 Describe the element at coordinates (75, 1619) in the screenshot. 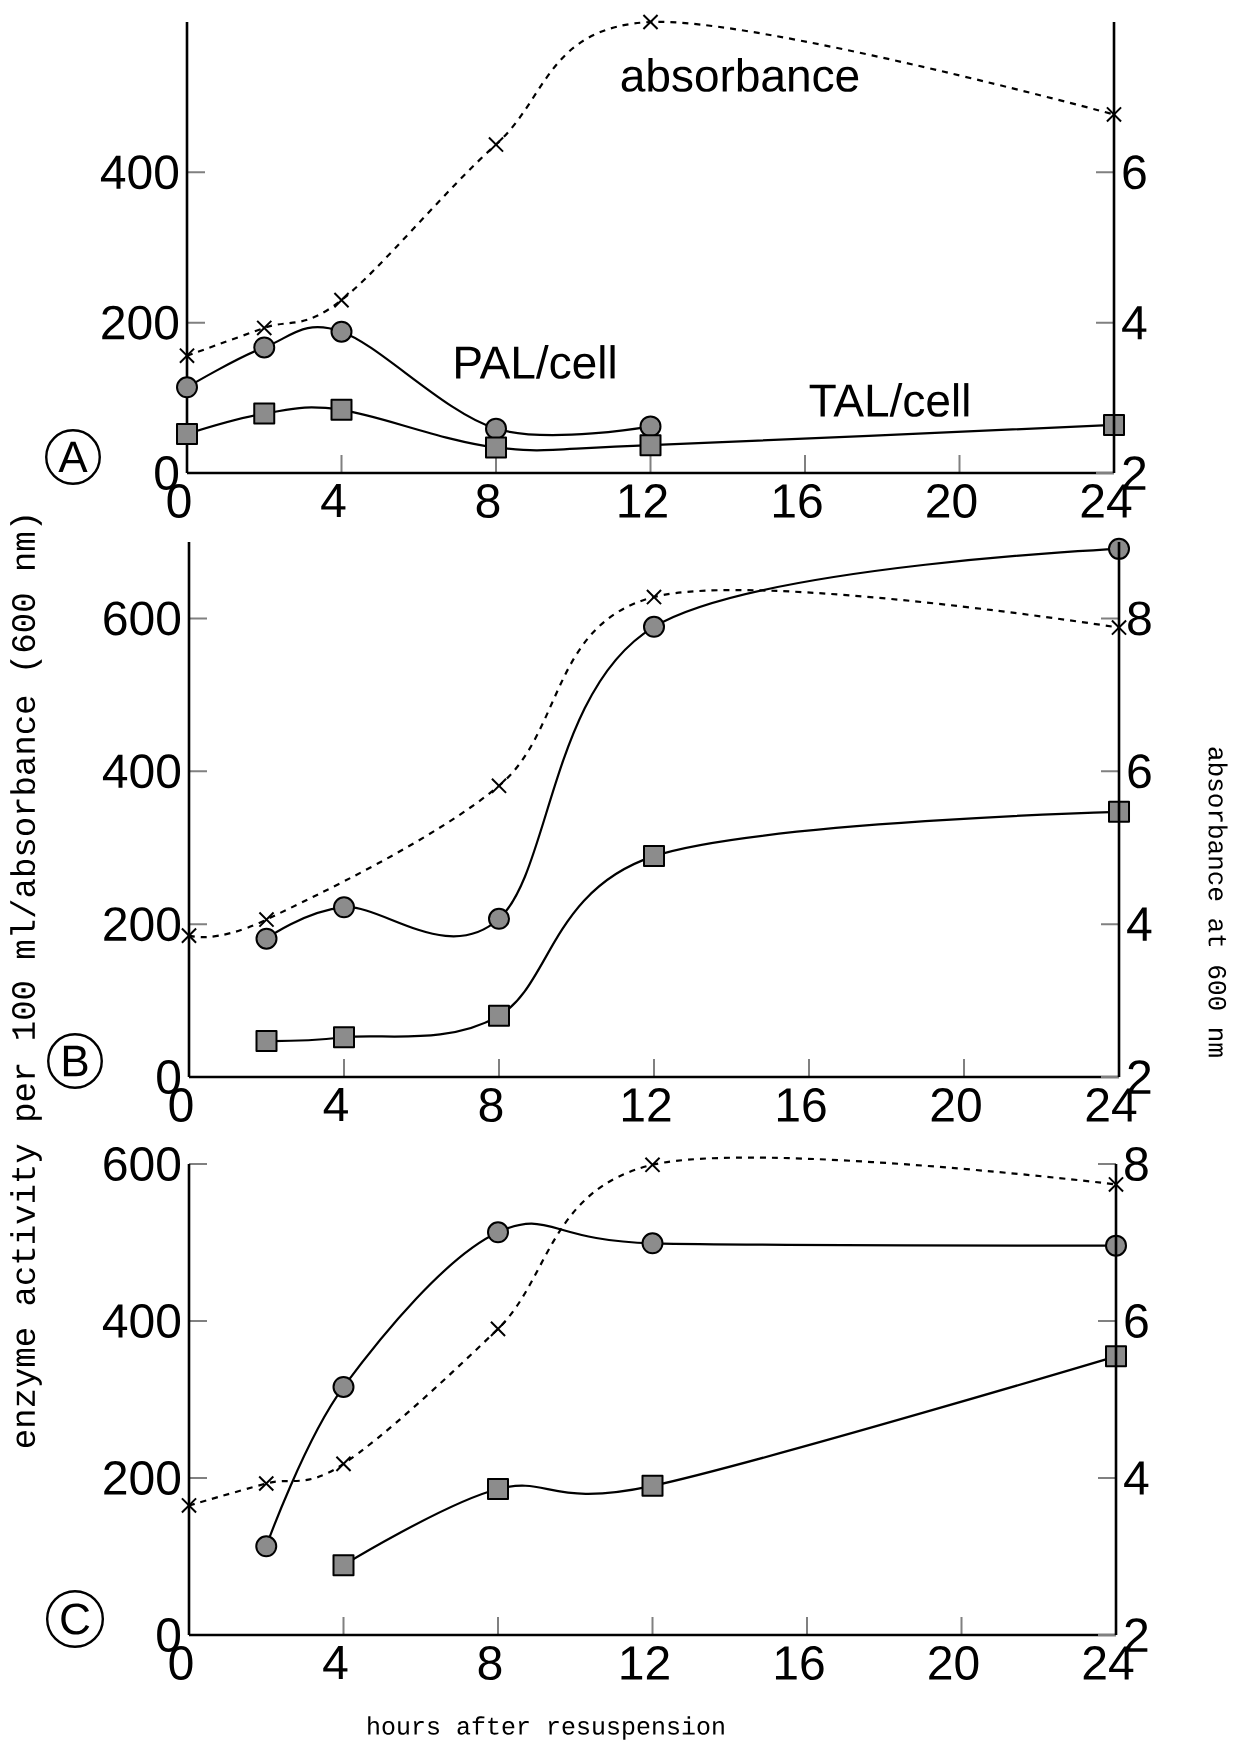

I see `text: C` at that location.